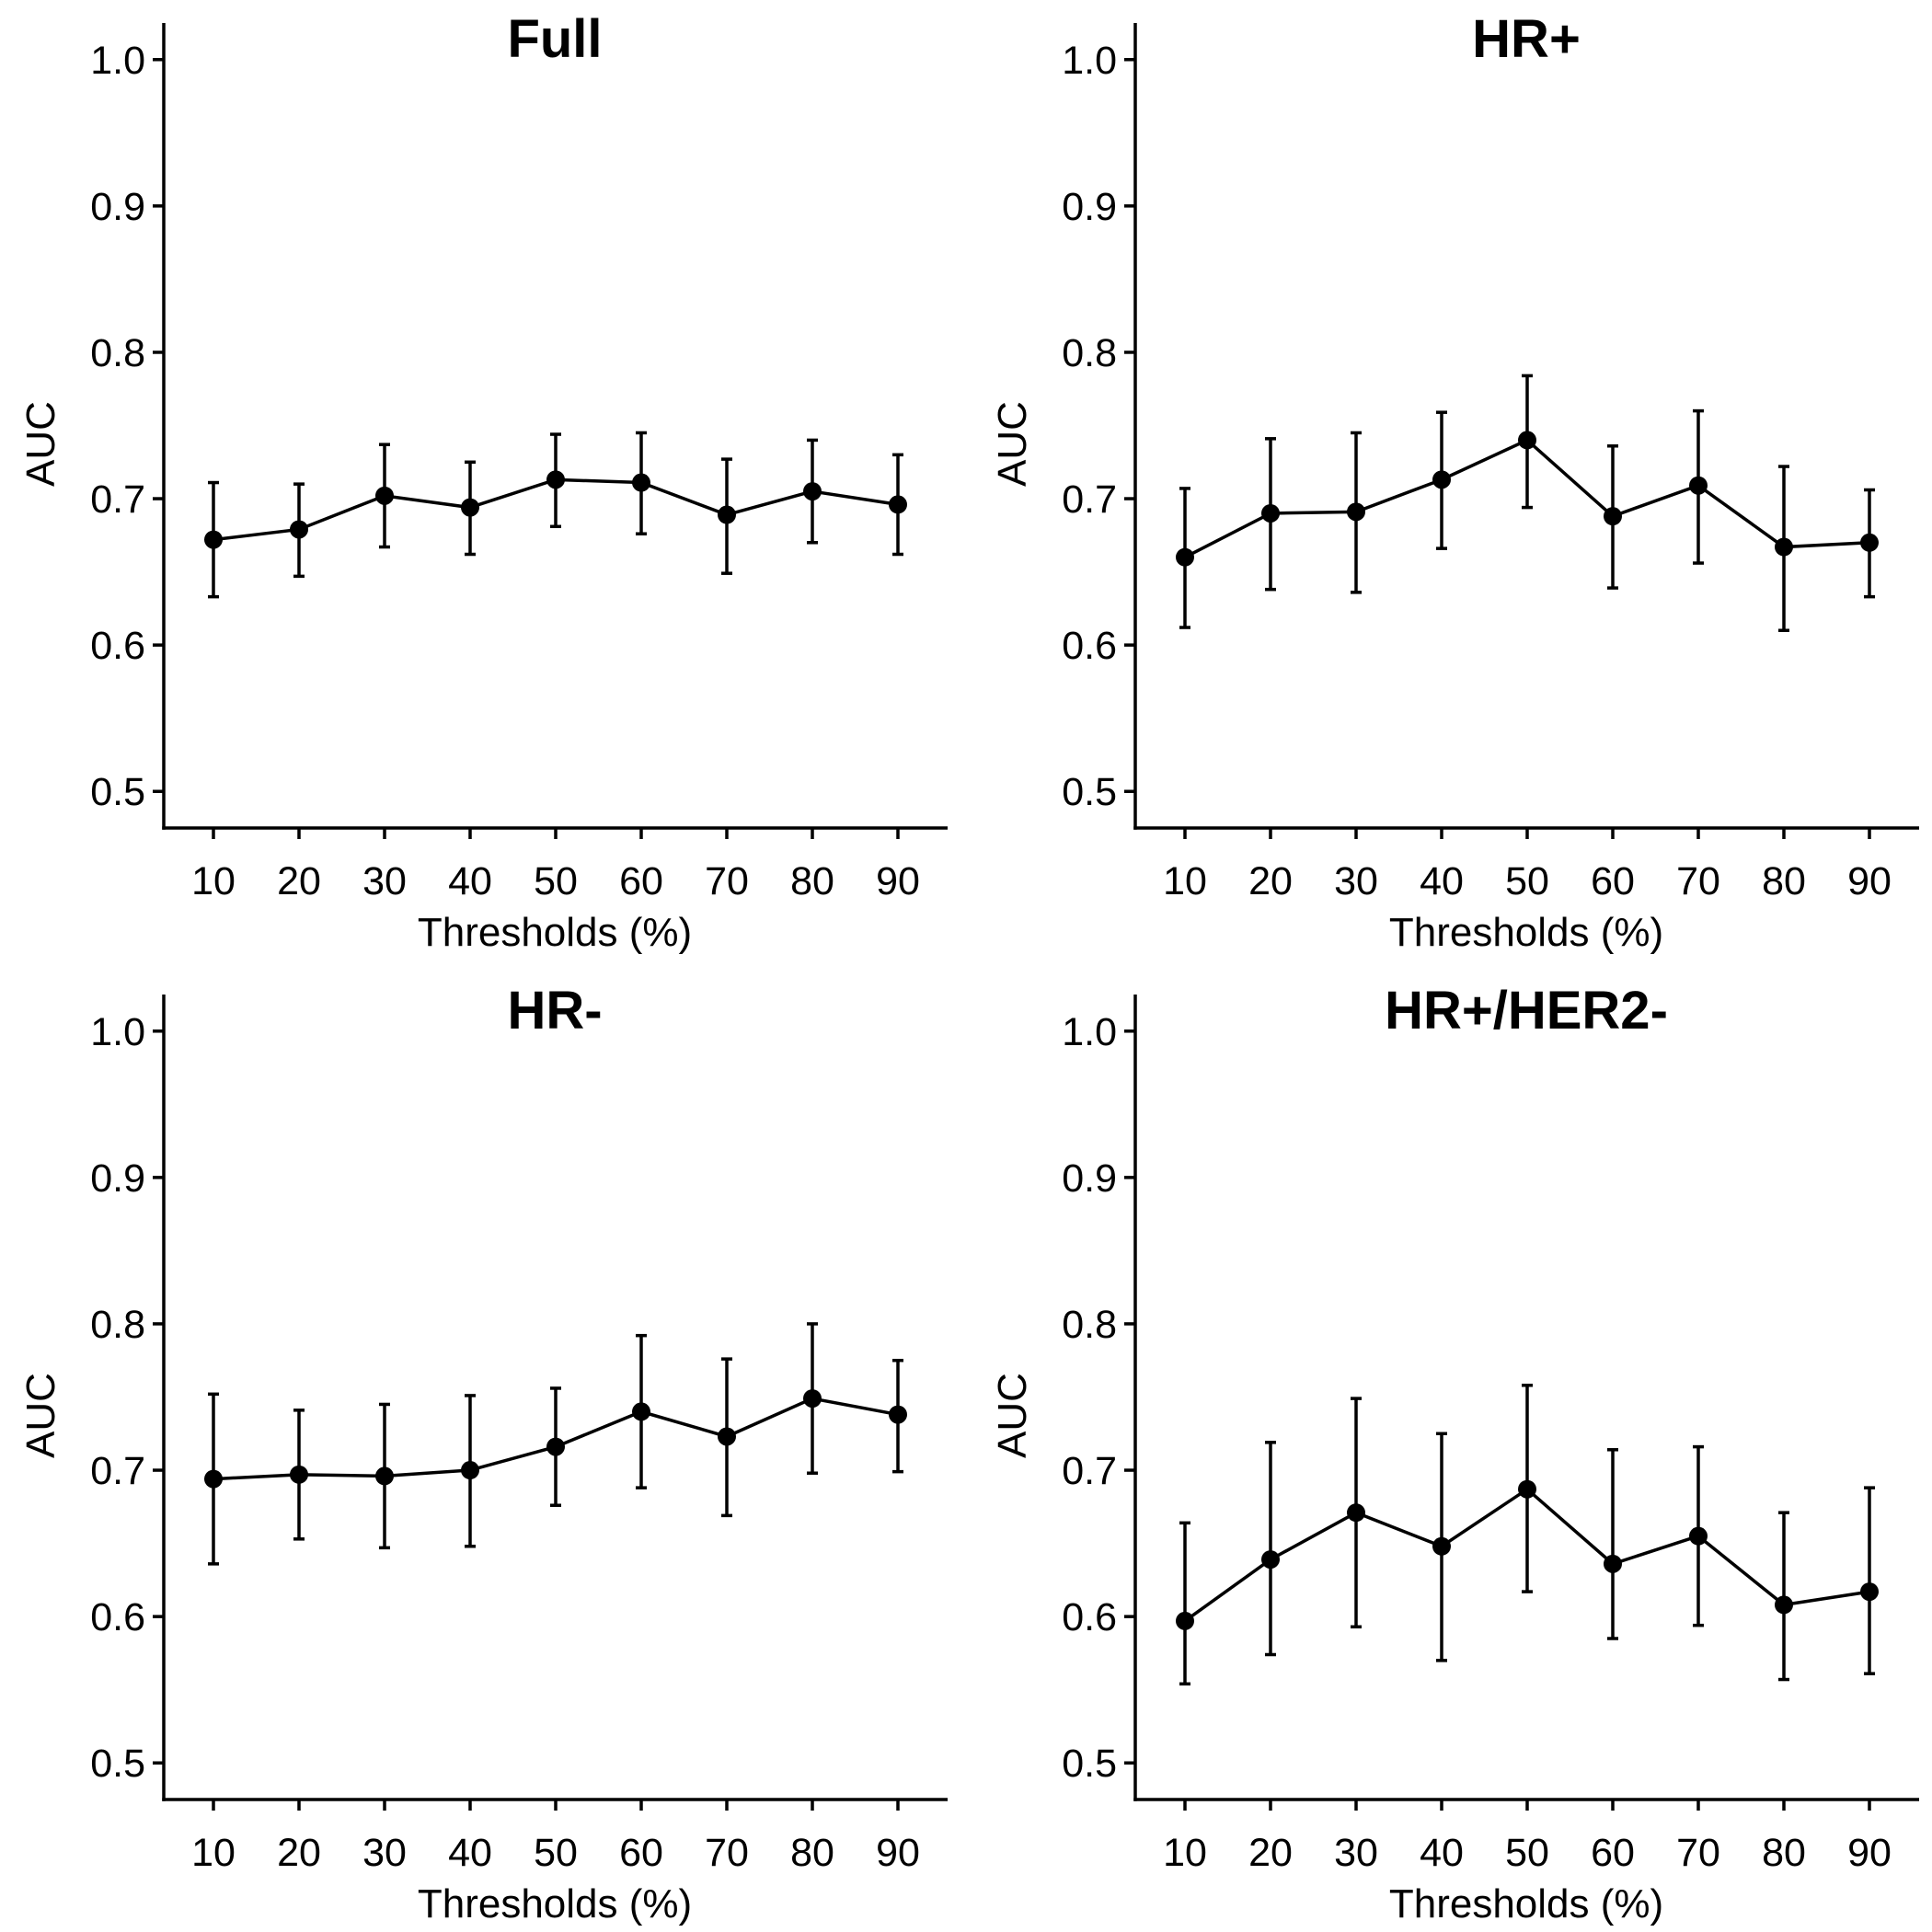 This screenshot has height=1932, width=1932. Describe the element at coordinates (1526, 39) in the screenshot. I see `panel-title: HR+` at that location.